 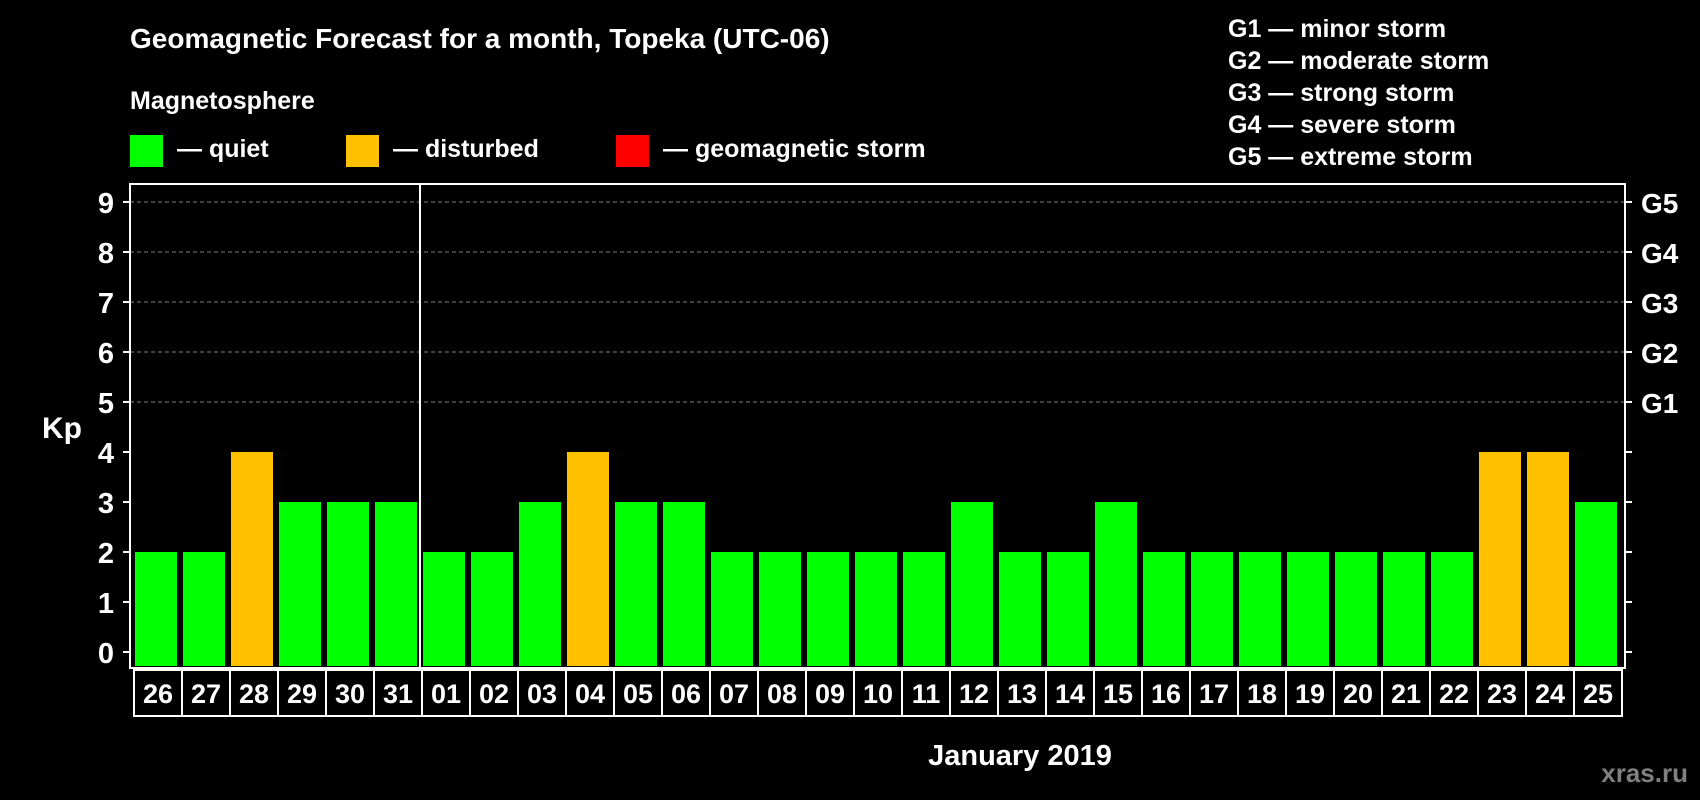 I want to click on date-label-16: 16, so click(x=1166, y=694).